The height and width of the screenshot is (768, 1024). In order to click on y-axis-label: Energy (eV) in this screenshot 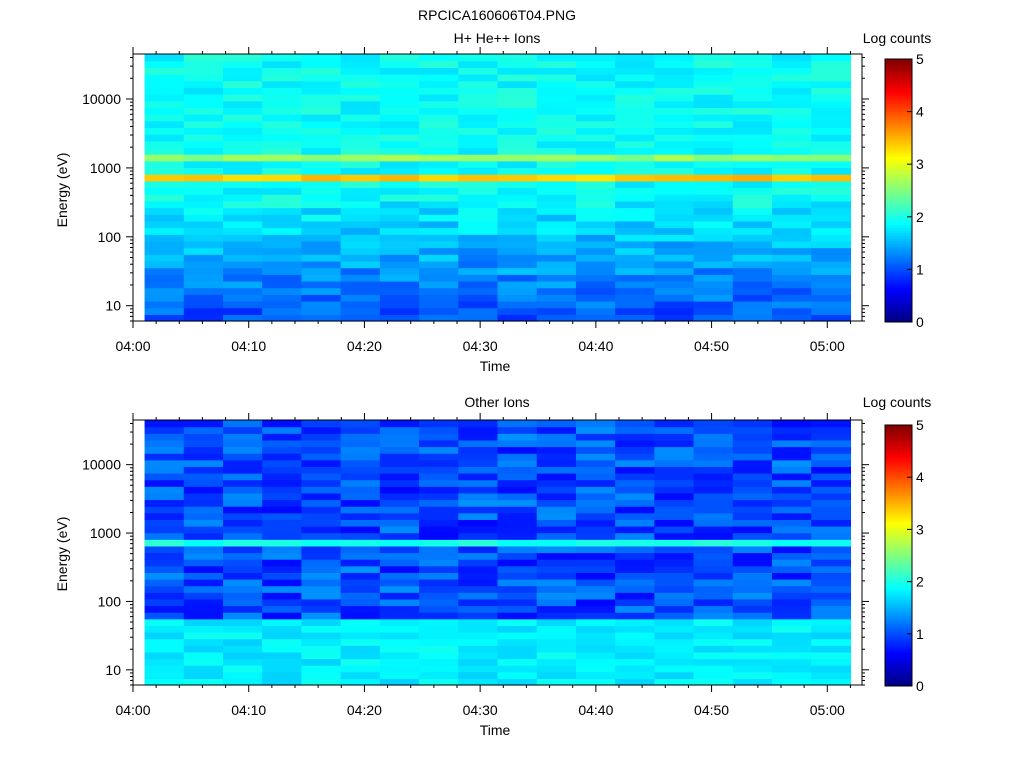, I will do `click(62, 554)`.